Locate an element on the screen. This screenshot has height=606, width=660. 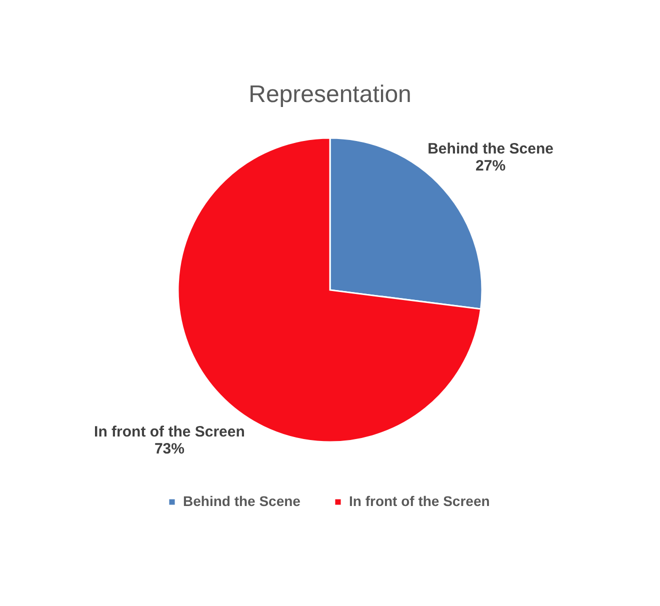
chart-title: Representation is located at coordinates (330, 94).